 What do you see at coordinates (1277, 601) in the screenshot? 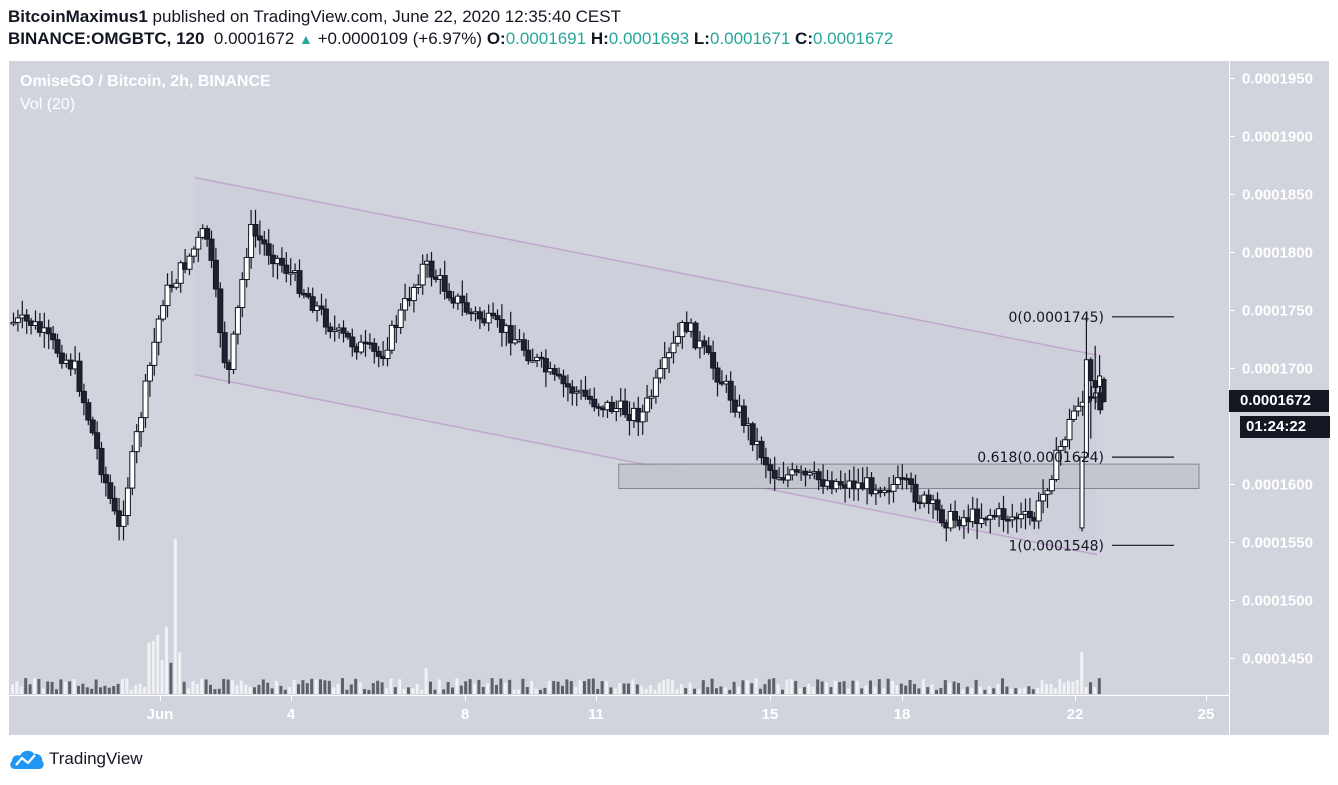
I see `price-label: 0.0001500` at bounding box center [1277, 601].